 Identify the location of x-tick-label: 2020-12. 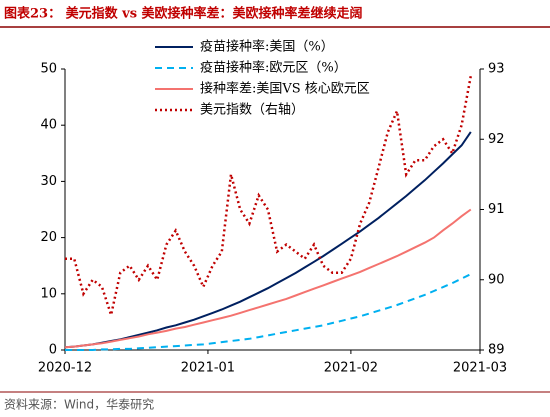
(65, 368).